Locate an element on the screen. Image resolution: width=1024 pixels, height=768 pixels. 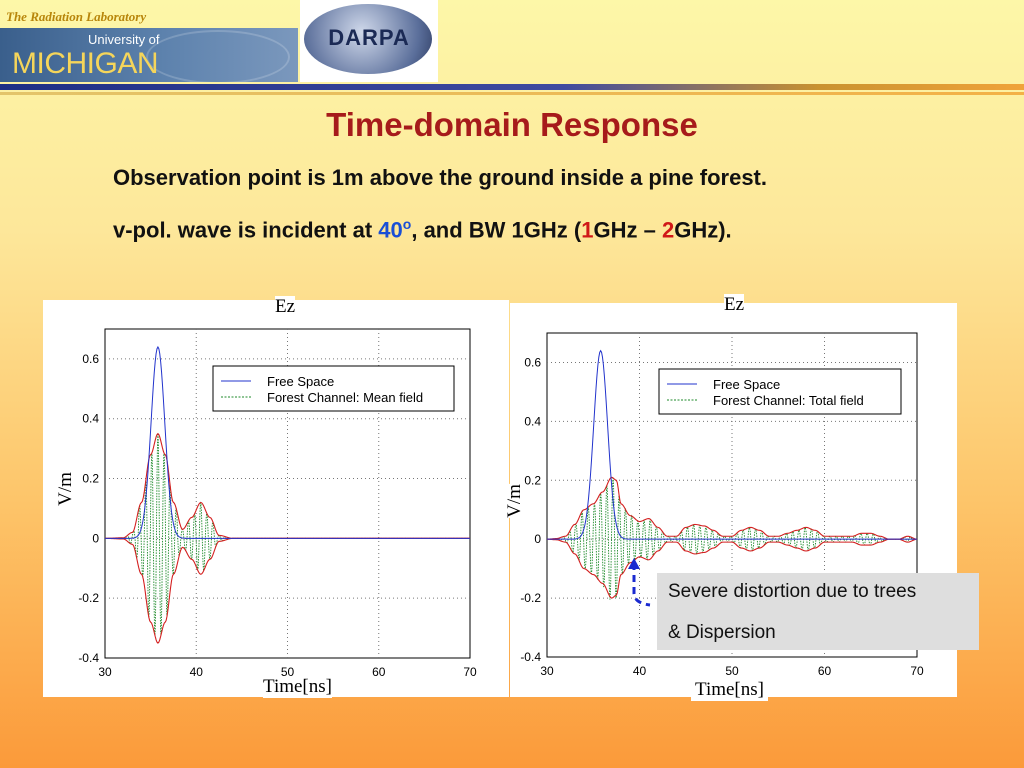
angle-value: 40 is located at coordinates (390, 230).